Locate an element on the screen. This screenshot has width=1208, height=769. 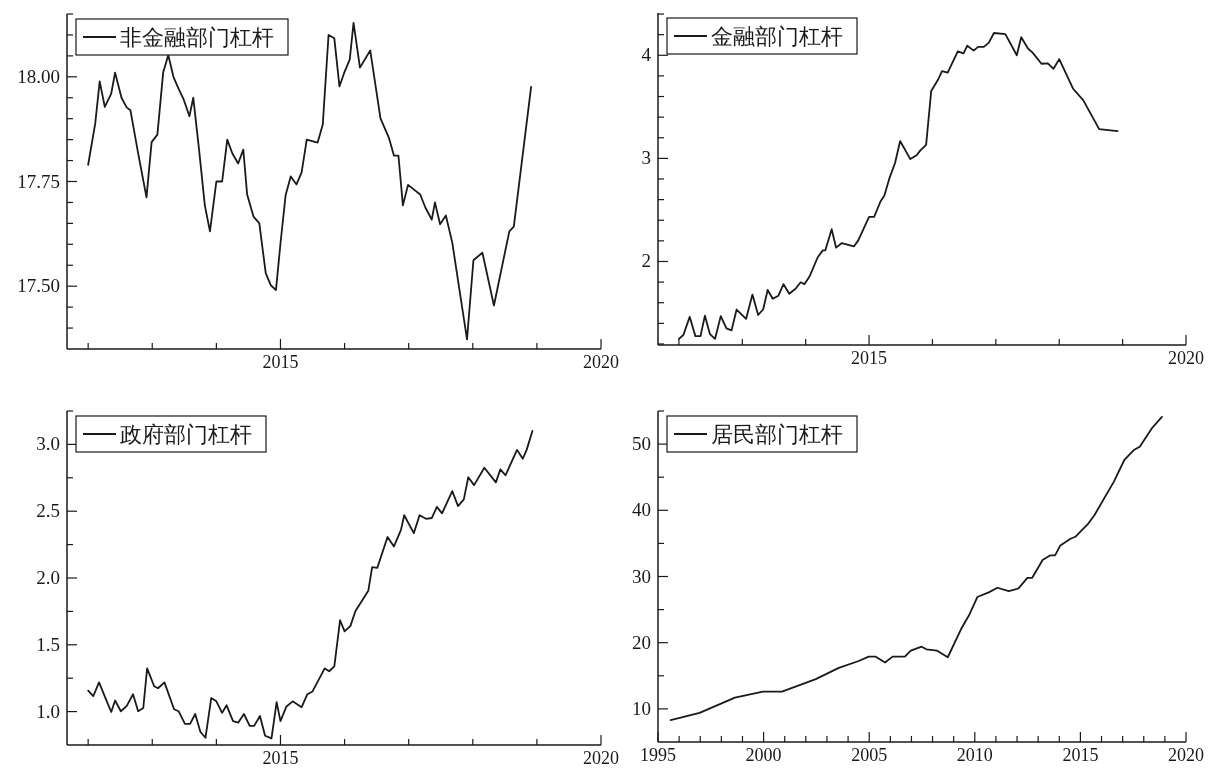
y-tick-label: 18.00 is located at coordinates (38, 76).